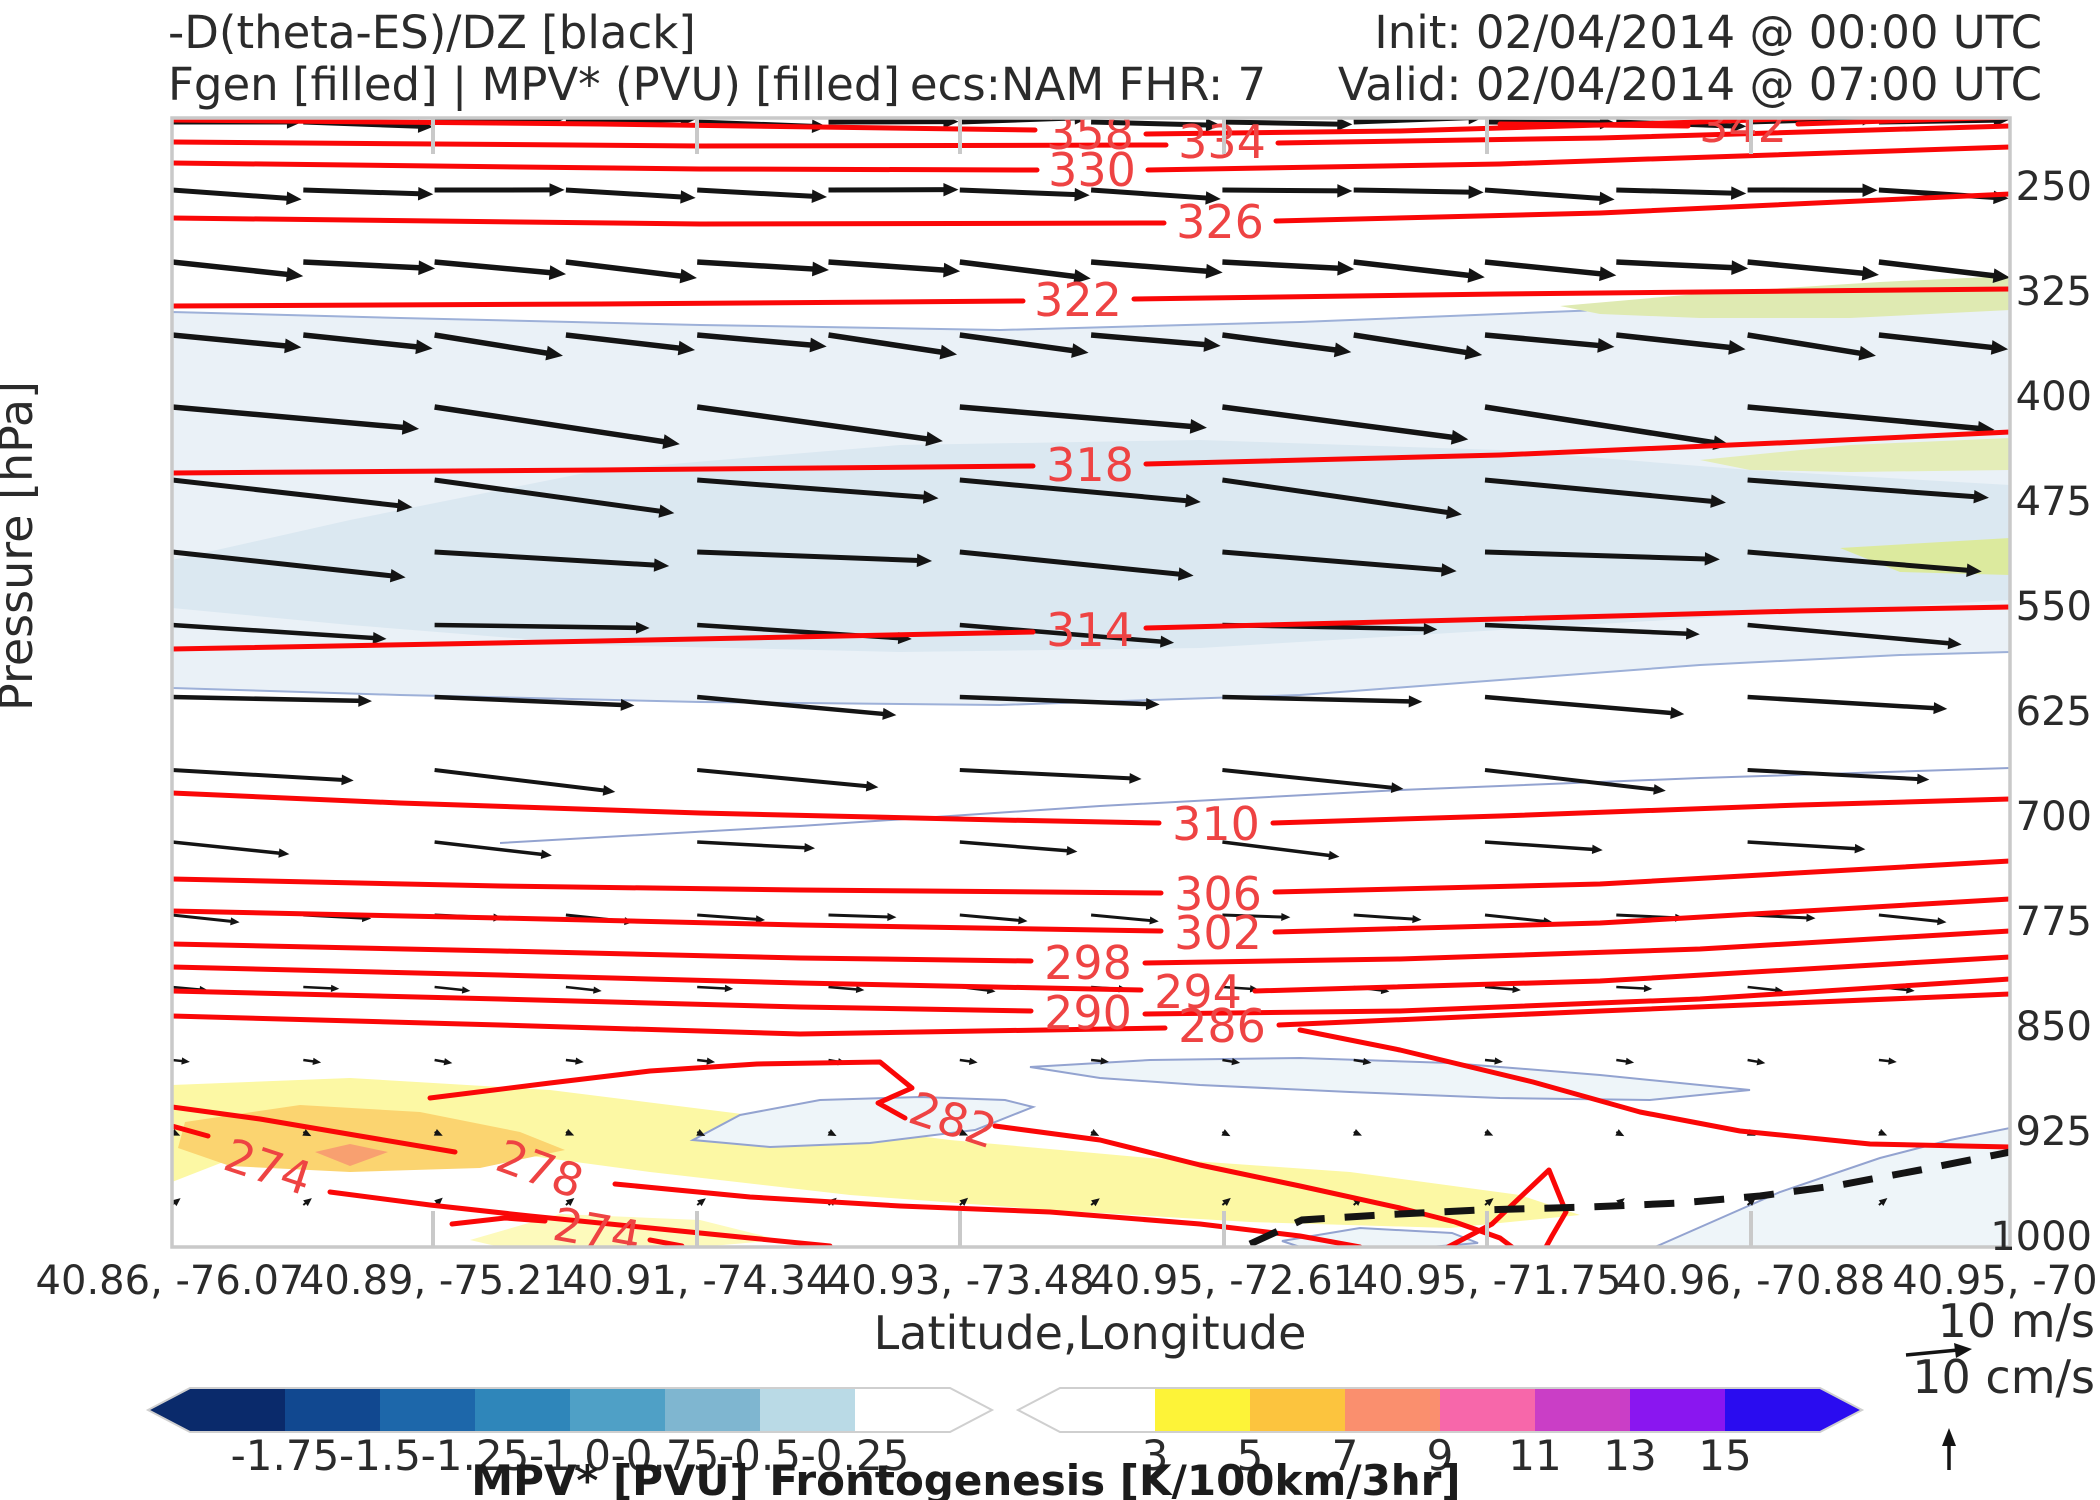 The image size is (2100, 1500). Describe the element at coordinates (169, 1410) in the screenshot. I see `colorbar-extend-left` at that location.